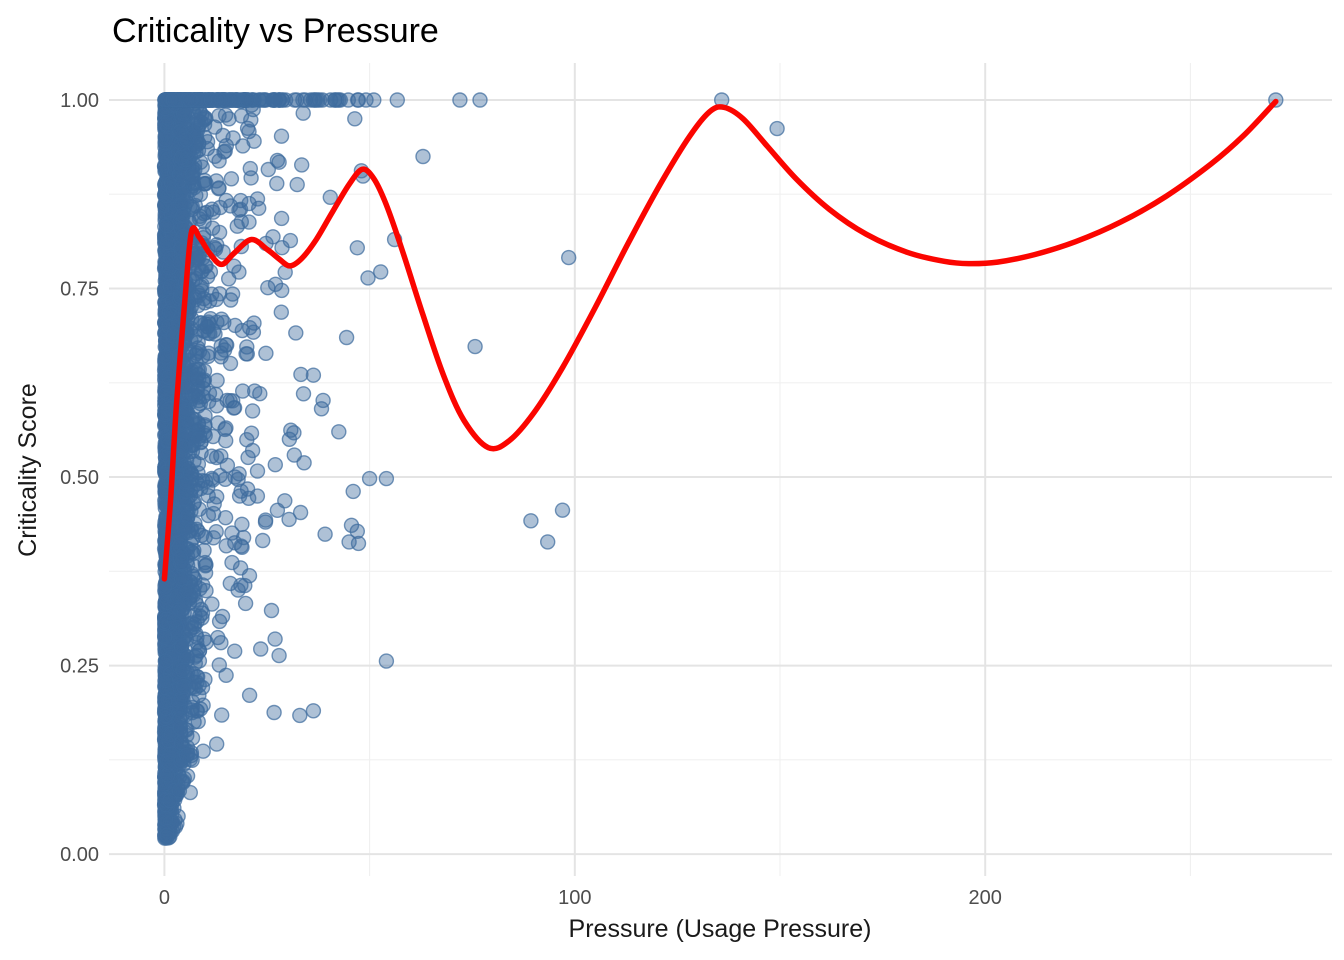 This screenshot has width=1344, height=960. I want to click on y-tick-label: 0.00, so click(79, 855).